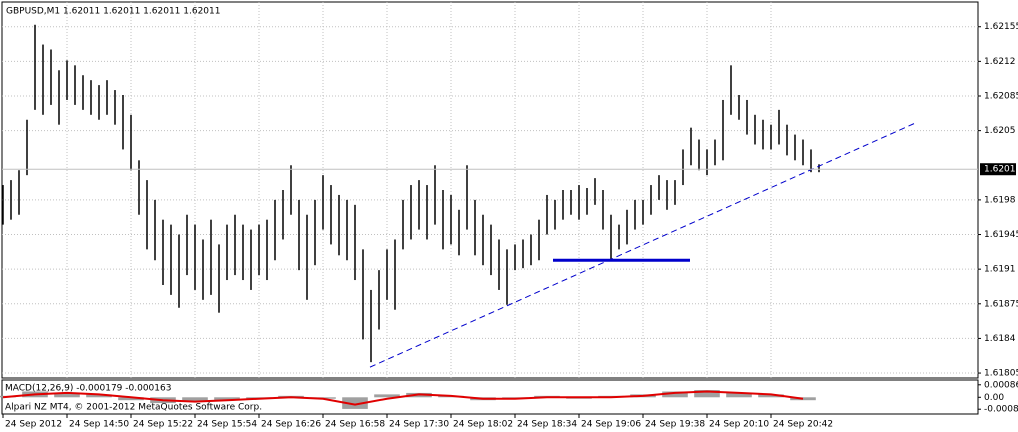  I want to click on x-tick-label: 24 Sep 15:54, so click(227, 425).